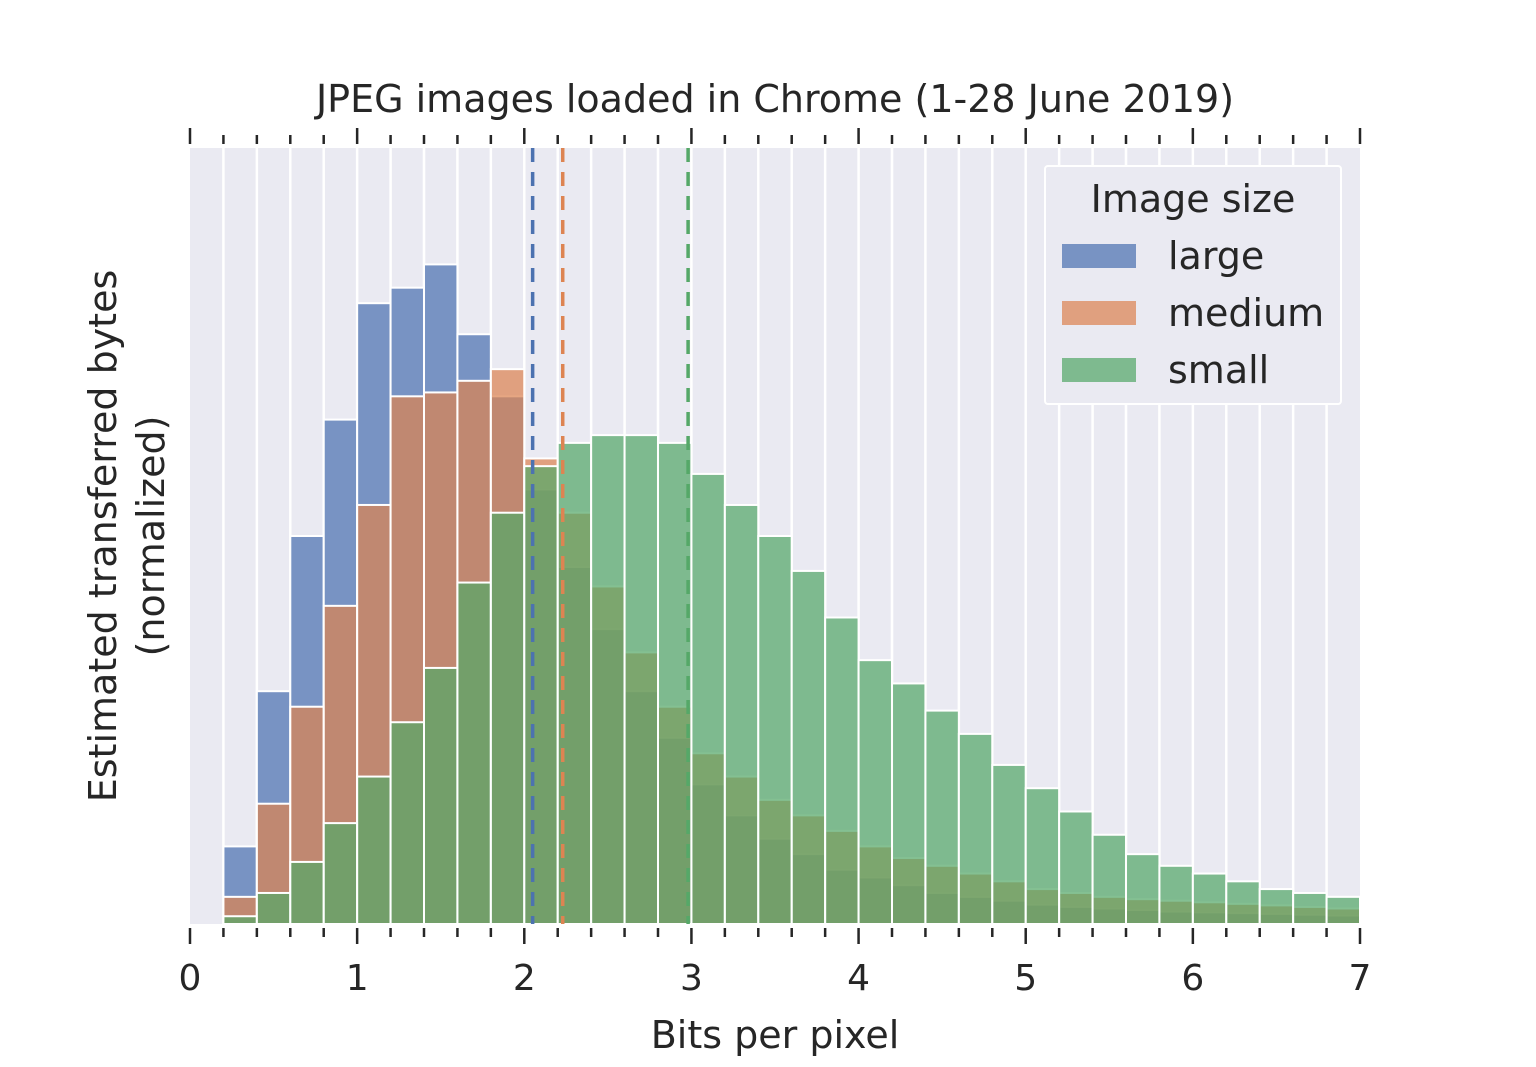 This screenshot has width=1536, height=1067. I want to click on legend-swatch-large, so click(1099, 256).